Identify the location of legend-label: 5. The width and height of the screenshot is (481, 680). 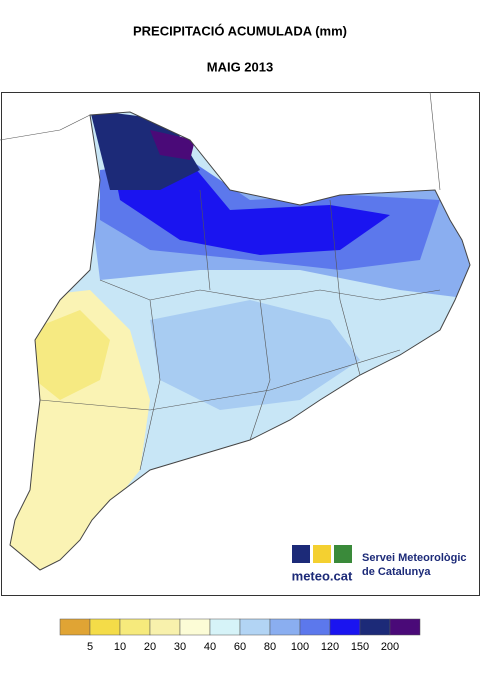
(90, 647).